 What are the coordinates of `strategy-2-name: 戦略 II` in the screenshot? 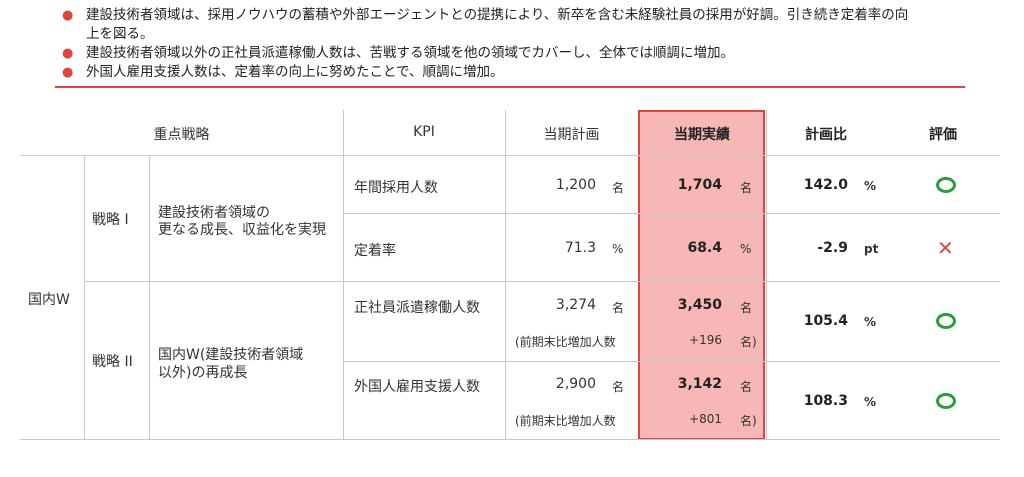 It's located at (112, 362).